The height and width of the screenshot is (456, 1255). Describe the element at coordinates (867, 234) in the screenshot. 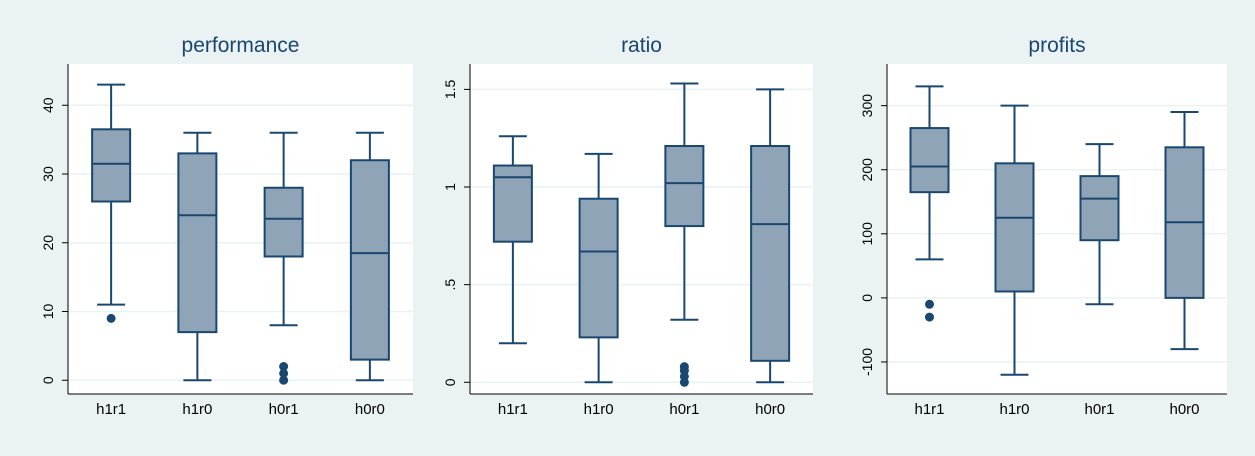

I see `y-tick-label: 100` at that location.